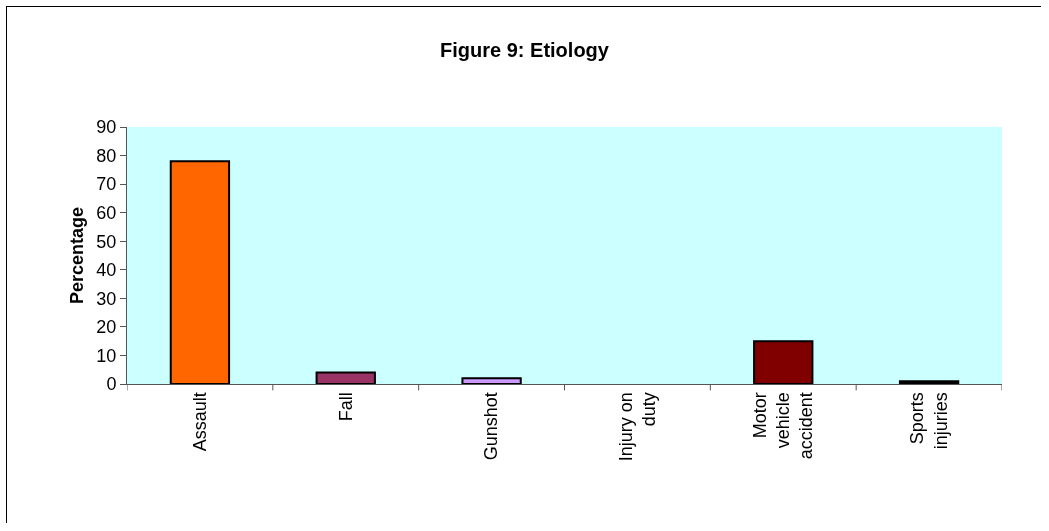 The width and height of the screenshot is (1049, 531). Describe the element at coordinates (106, 127) in the screenshot. I see `y-tick-label: 90` at that location.